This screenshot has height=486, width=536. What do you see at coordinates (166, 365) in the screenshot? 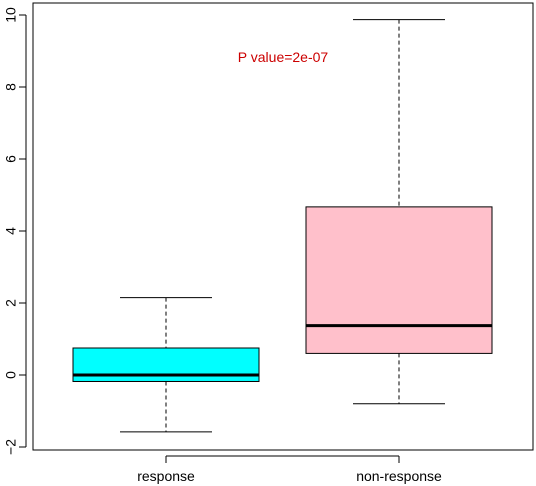
I see `box-response` at bounding box center [166, 365].